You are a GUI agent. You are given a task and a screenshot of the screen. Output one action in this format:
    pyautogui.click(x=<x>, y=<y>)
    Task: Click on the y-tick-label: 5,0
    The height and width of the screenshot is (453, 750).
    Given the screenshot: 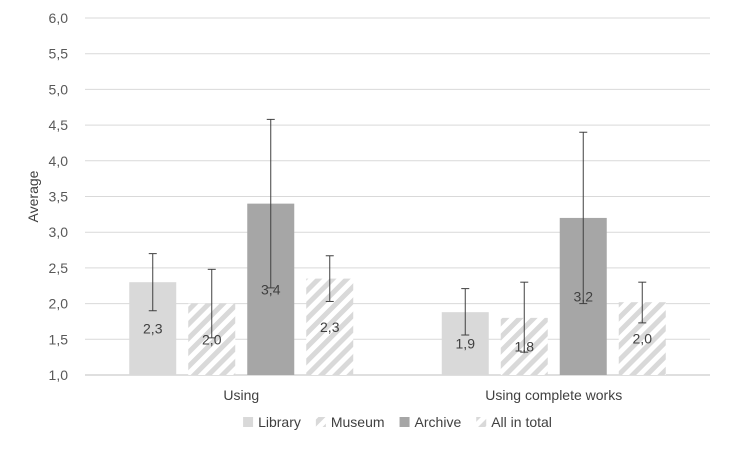 What is the action you would take?
    pyautogui.click(x=59, y=89)
    